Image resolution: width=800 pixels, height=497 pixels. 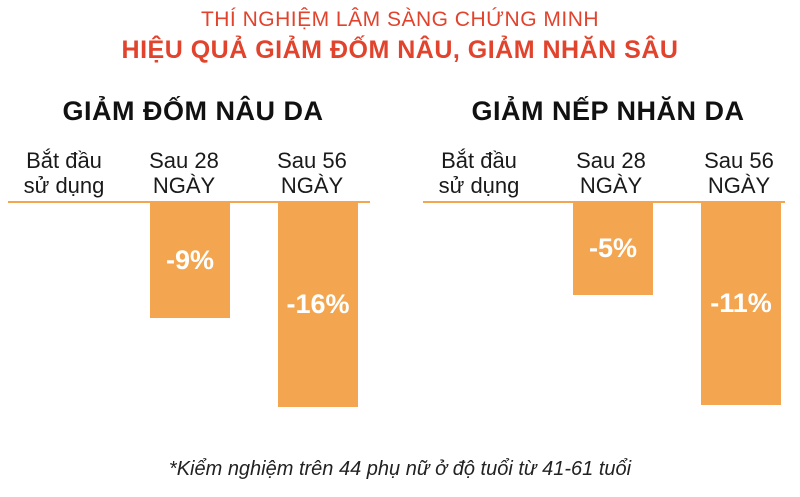 I want to click on bar: -16%, so click(x=318, y=305).